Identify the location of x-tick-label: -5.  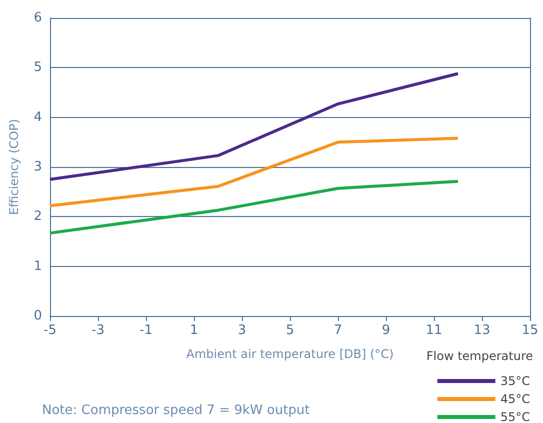
(50, 330).